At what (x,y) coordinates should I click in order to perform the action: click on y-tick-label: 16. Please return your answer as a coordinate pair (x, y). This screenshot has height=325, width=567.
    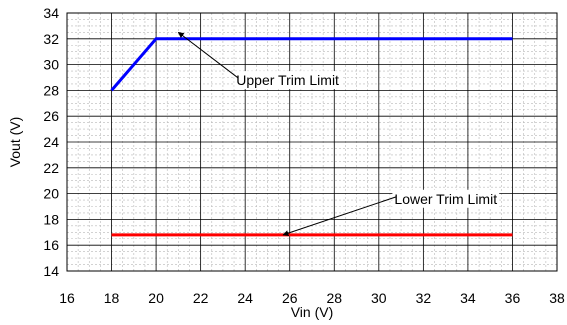
    Looking at the image, I should click on (51, 245).